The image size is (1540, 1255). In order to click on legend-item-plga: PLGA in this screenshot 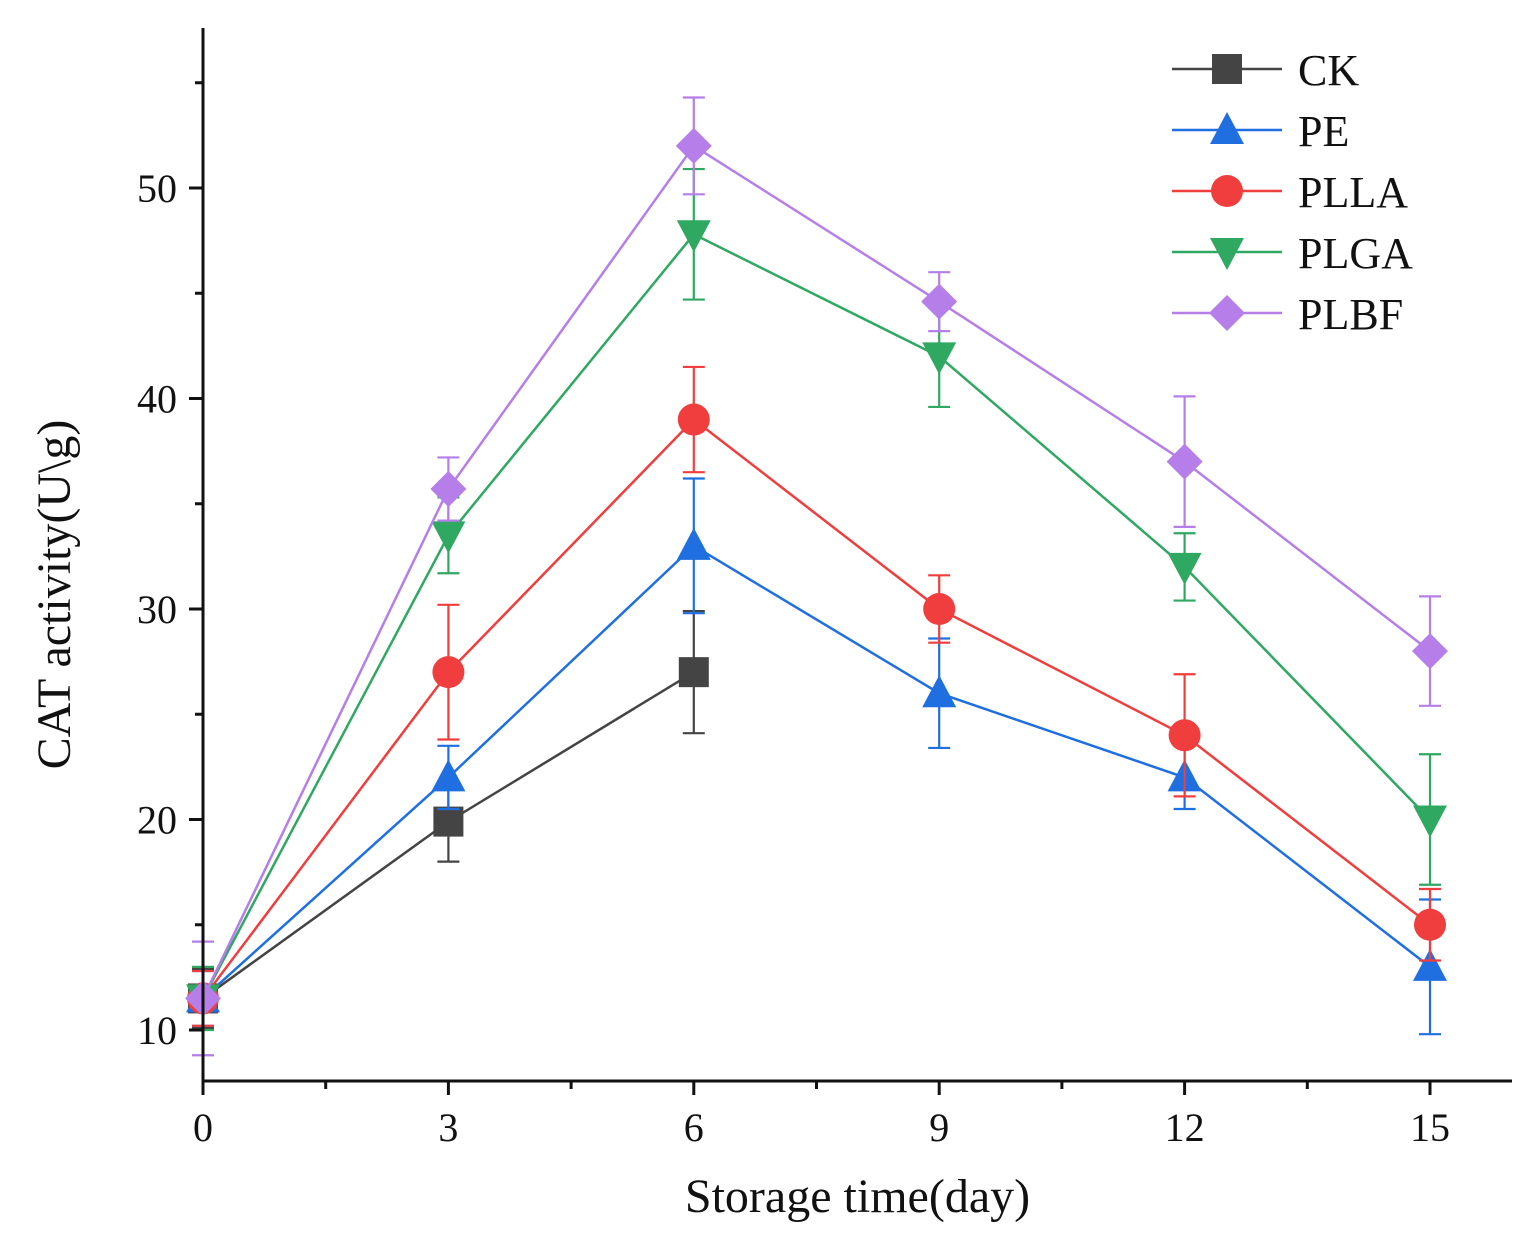, I will do `click(1292, 253)`.